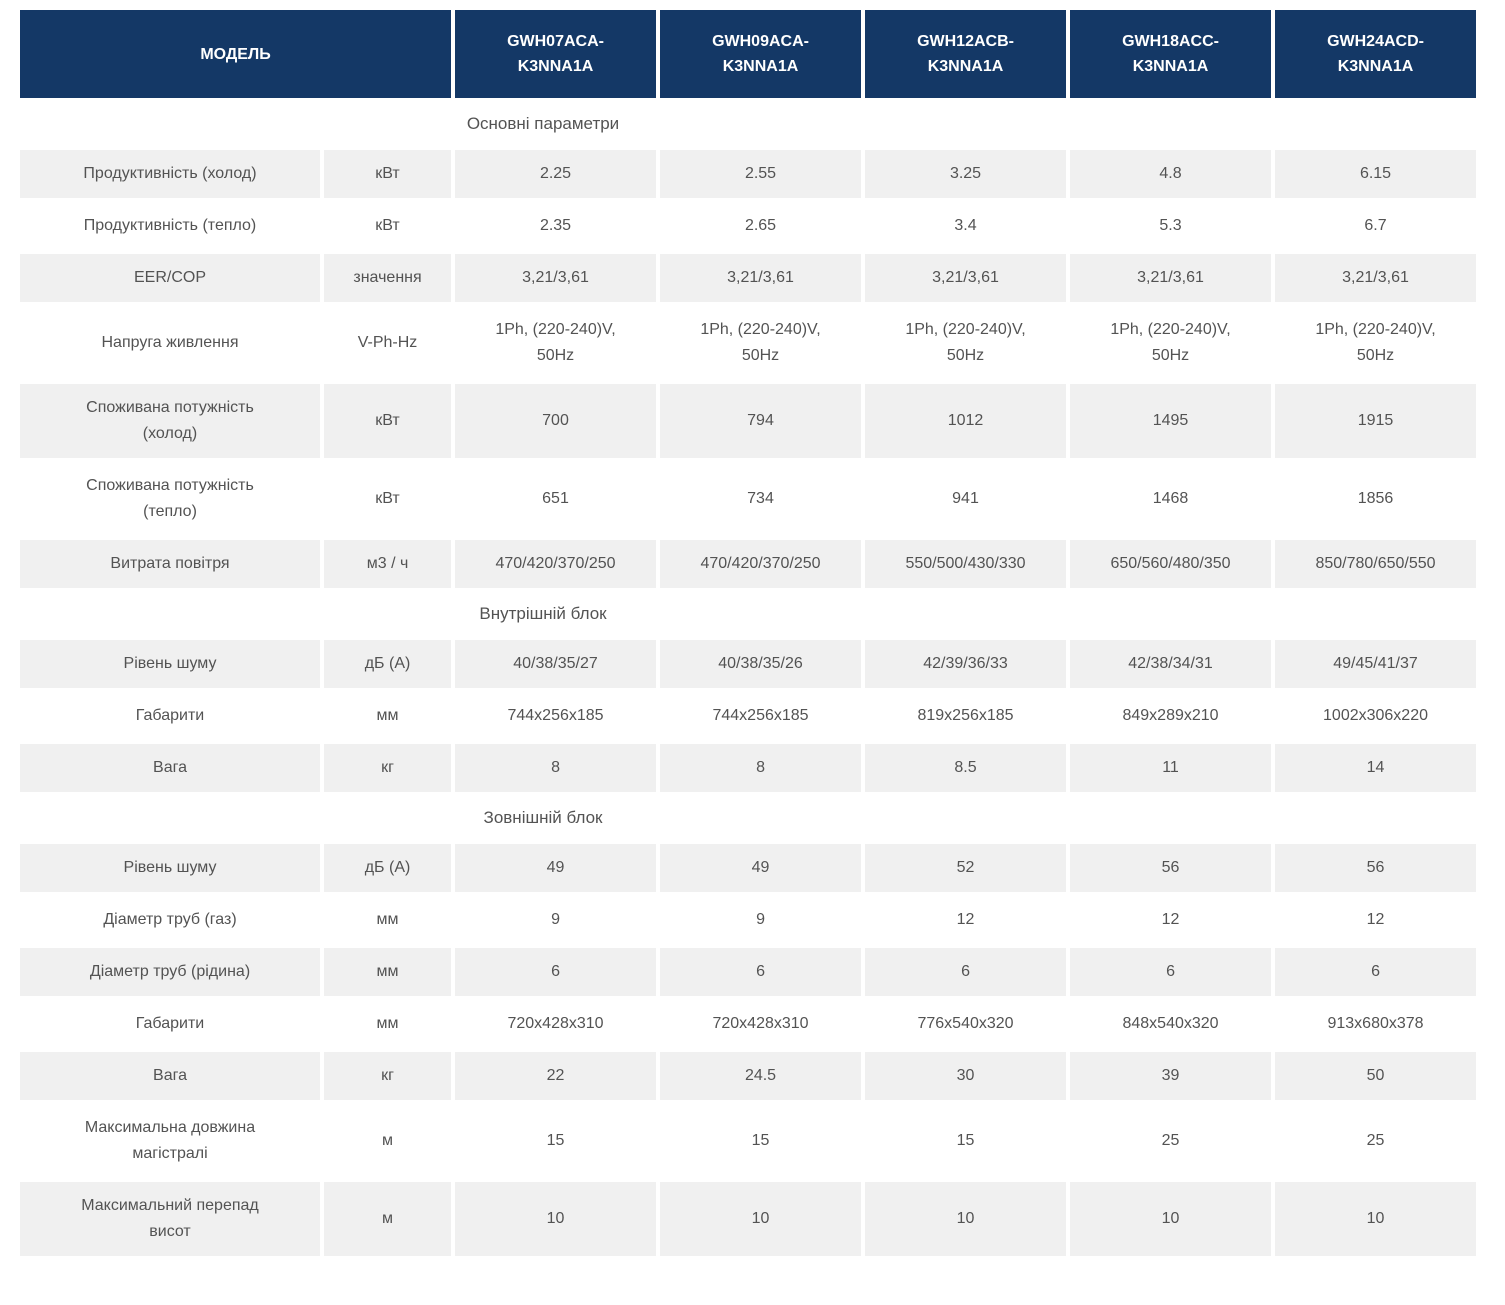 The width and height of the screenshot is (1505, 1305). Describe the element at coordinates (761, 499) in the screenshot. I see `row-value: 734` at that location.